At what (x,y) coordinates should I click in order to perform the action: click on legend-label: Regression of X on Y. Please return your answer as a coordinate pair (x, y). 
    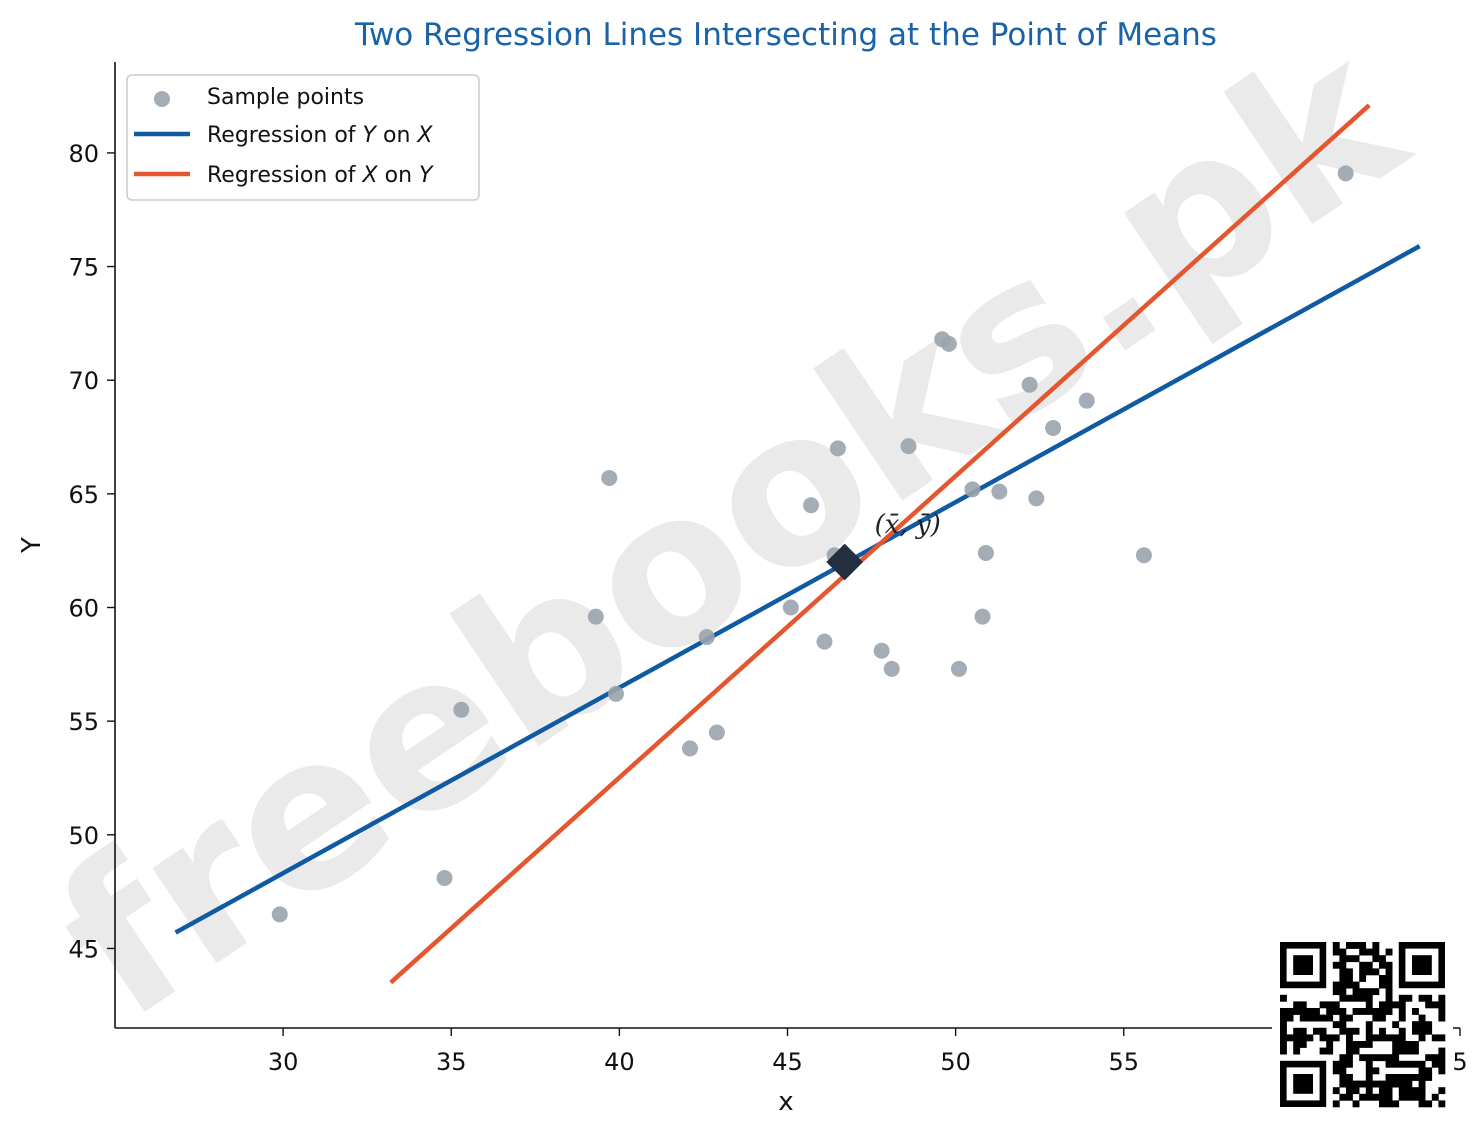
    Looking at the image, I should click on (320, 175).